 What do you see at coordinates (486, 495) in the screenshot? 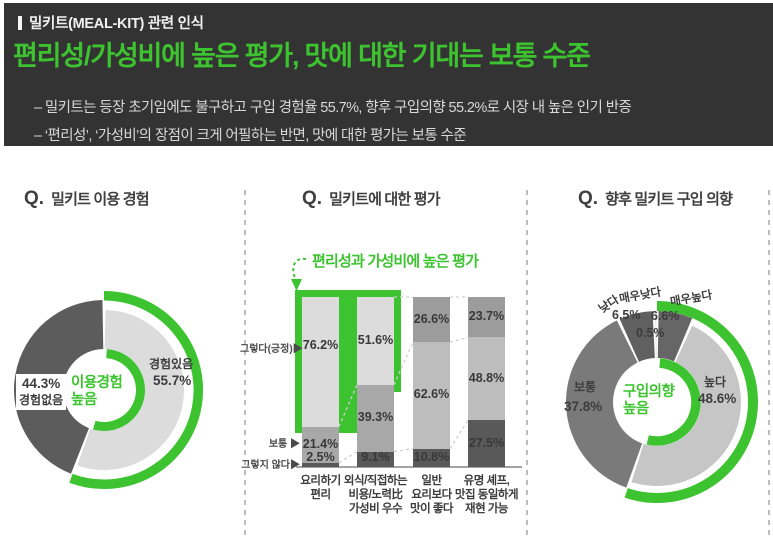
I see `category-label: 유명 셰프, 맛집 동일하게 재현 가능` at bounding box center [486, 495].